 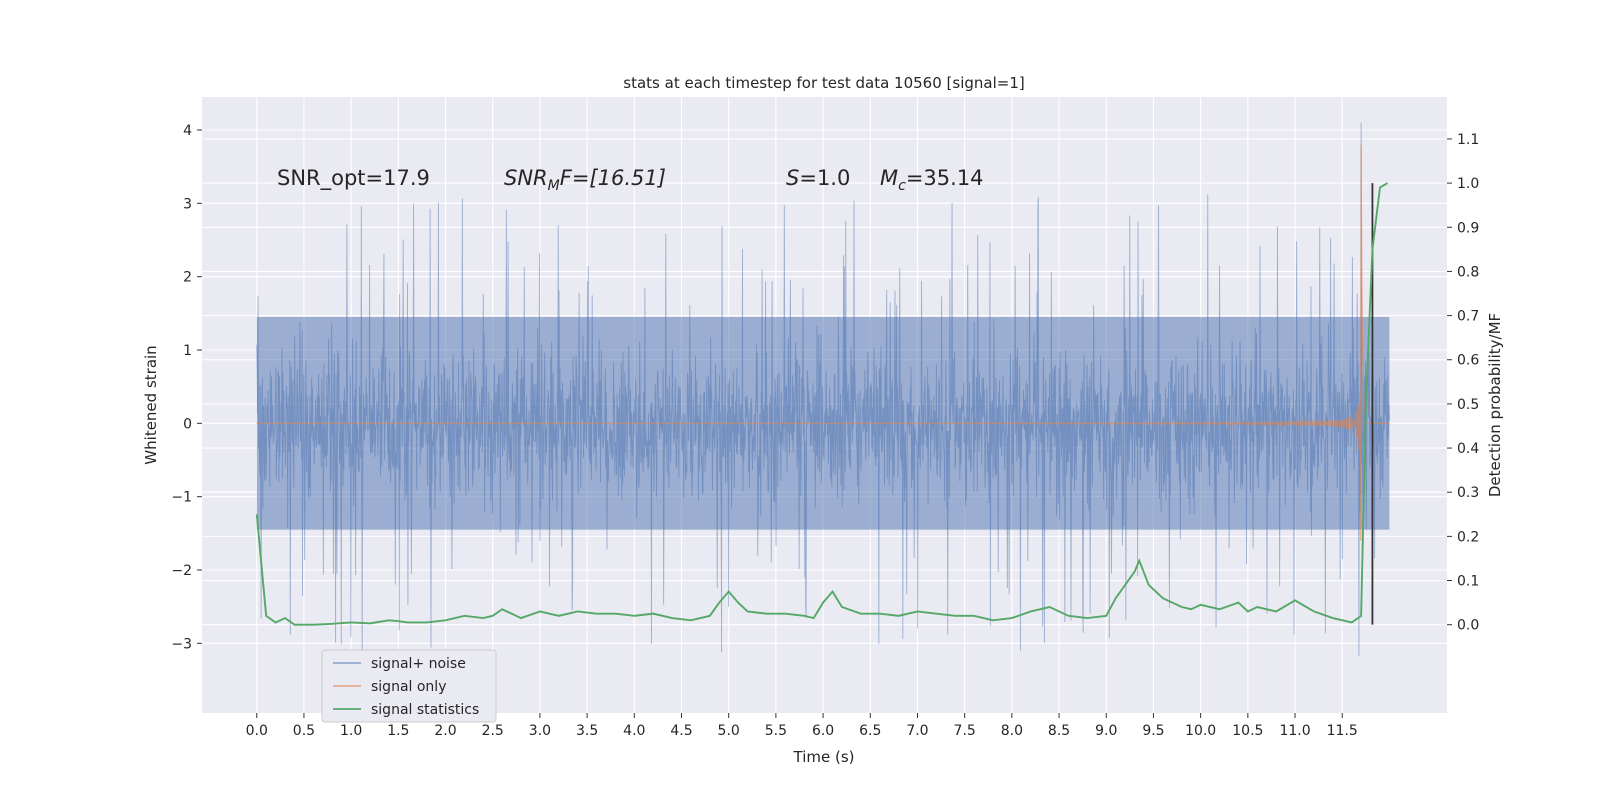 What do you see at coordinates (729, 731) in the screenshot?
I see `x-tick-label-10: 5.0` at bounding box center [729, 731].